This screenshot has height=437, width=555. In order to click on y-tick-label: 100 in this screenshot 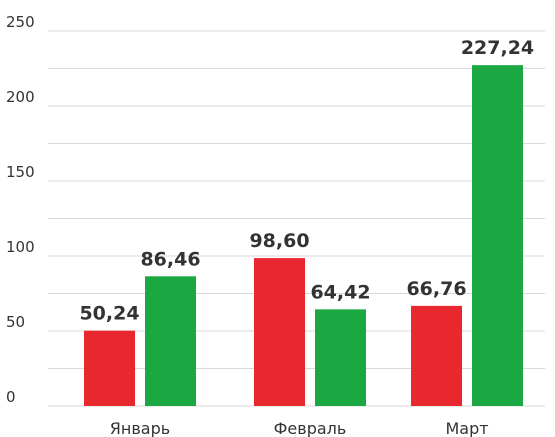, I will do `click(20, 247)`.